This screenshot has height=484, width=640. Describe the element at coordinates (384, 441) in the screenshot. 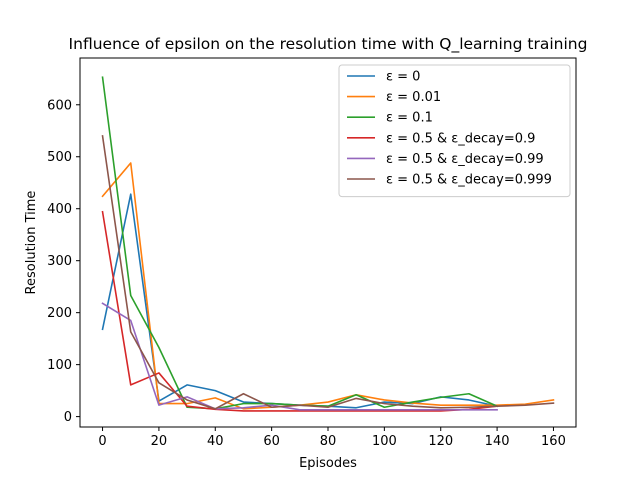

I see `x-tick-label: 100` at that location.